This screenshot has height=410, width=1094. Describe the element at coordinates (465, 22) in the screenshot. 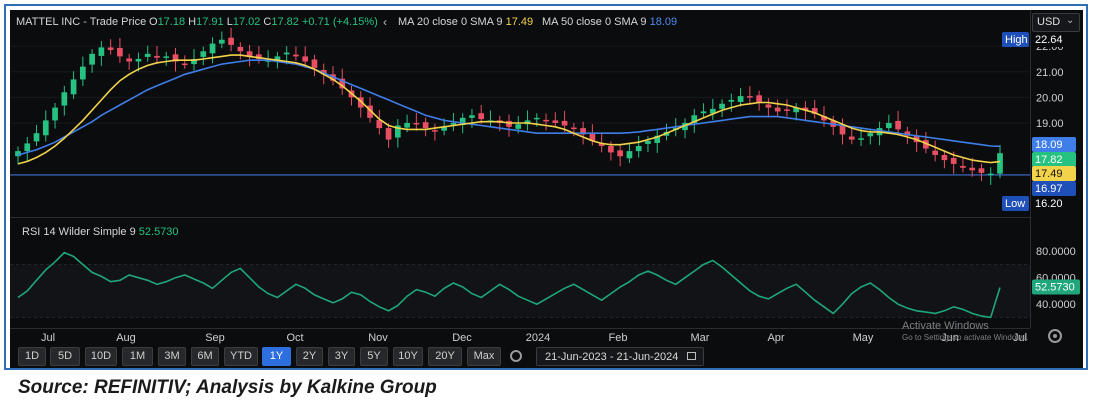

I see `ma20-legend: MA 20 close 0 SMA 9 17.49` at that location.